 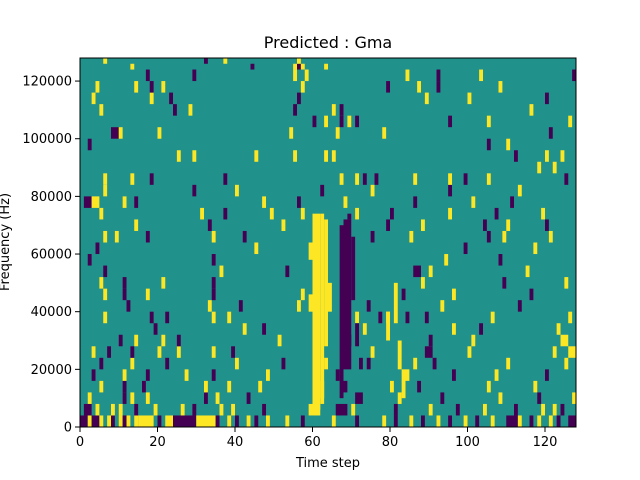 I want to click on chart-title: Predicted : Gma, so click(x=328, y=42).